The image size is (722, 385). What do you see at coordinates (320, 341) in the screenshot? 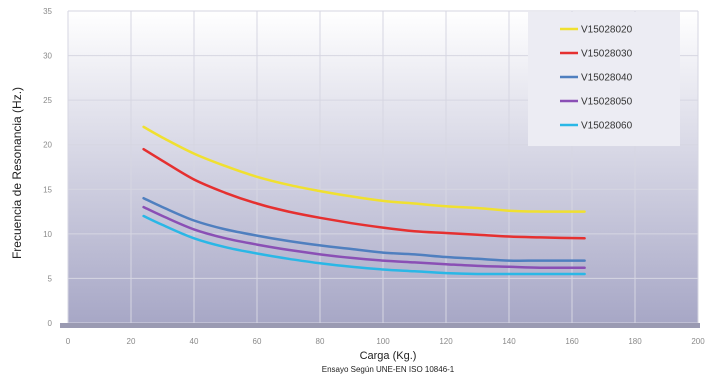
I see `x-tick-label: 80` at bounding box center [320, 341].